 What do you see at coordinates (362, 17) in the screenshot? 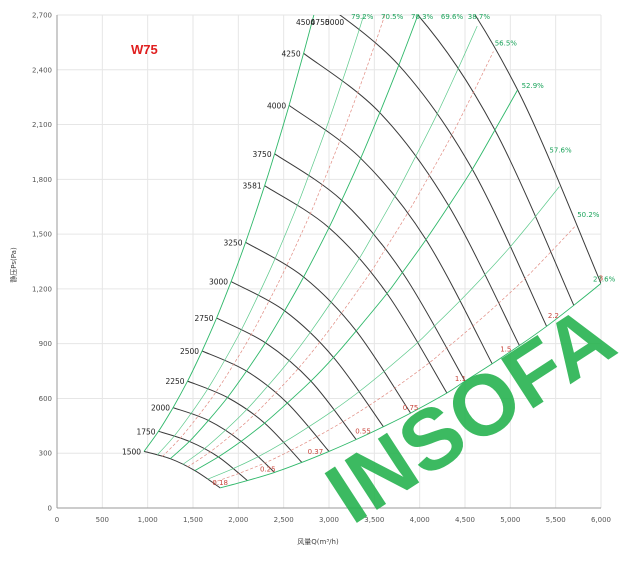
I see `efficiency-label: 79.2%` at bounding box center [362, 17].